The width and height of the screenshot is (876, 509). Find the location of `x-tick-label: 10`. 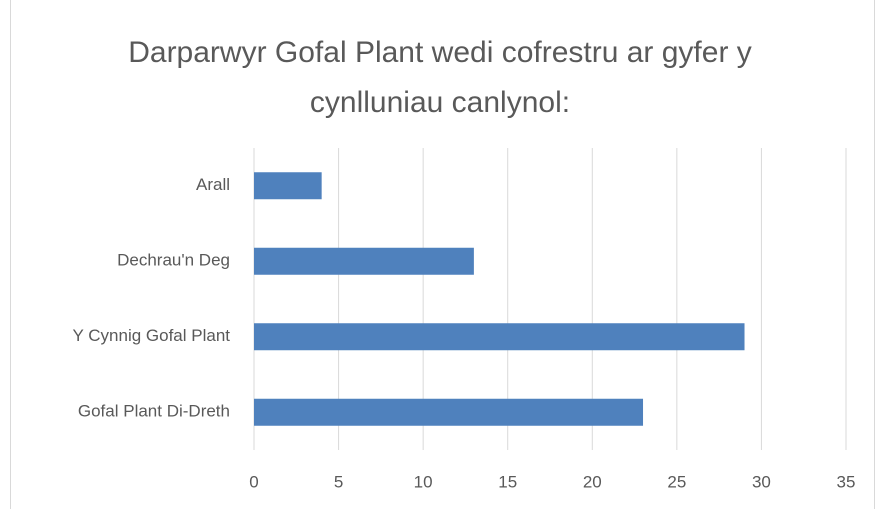

x-tick-label: 10 is located at coordinates (423, 481).